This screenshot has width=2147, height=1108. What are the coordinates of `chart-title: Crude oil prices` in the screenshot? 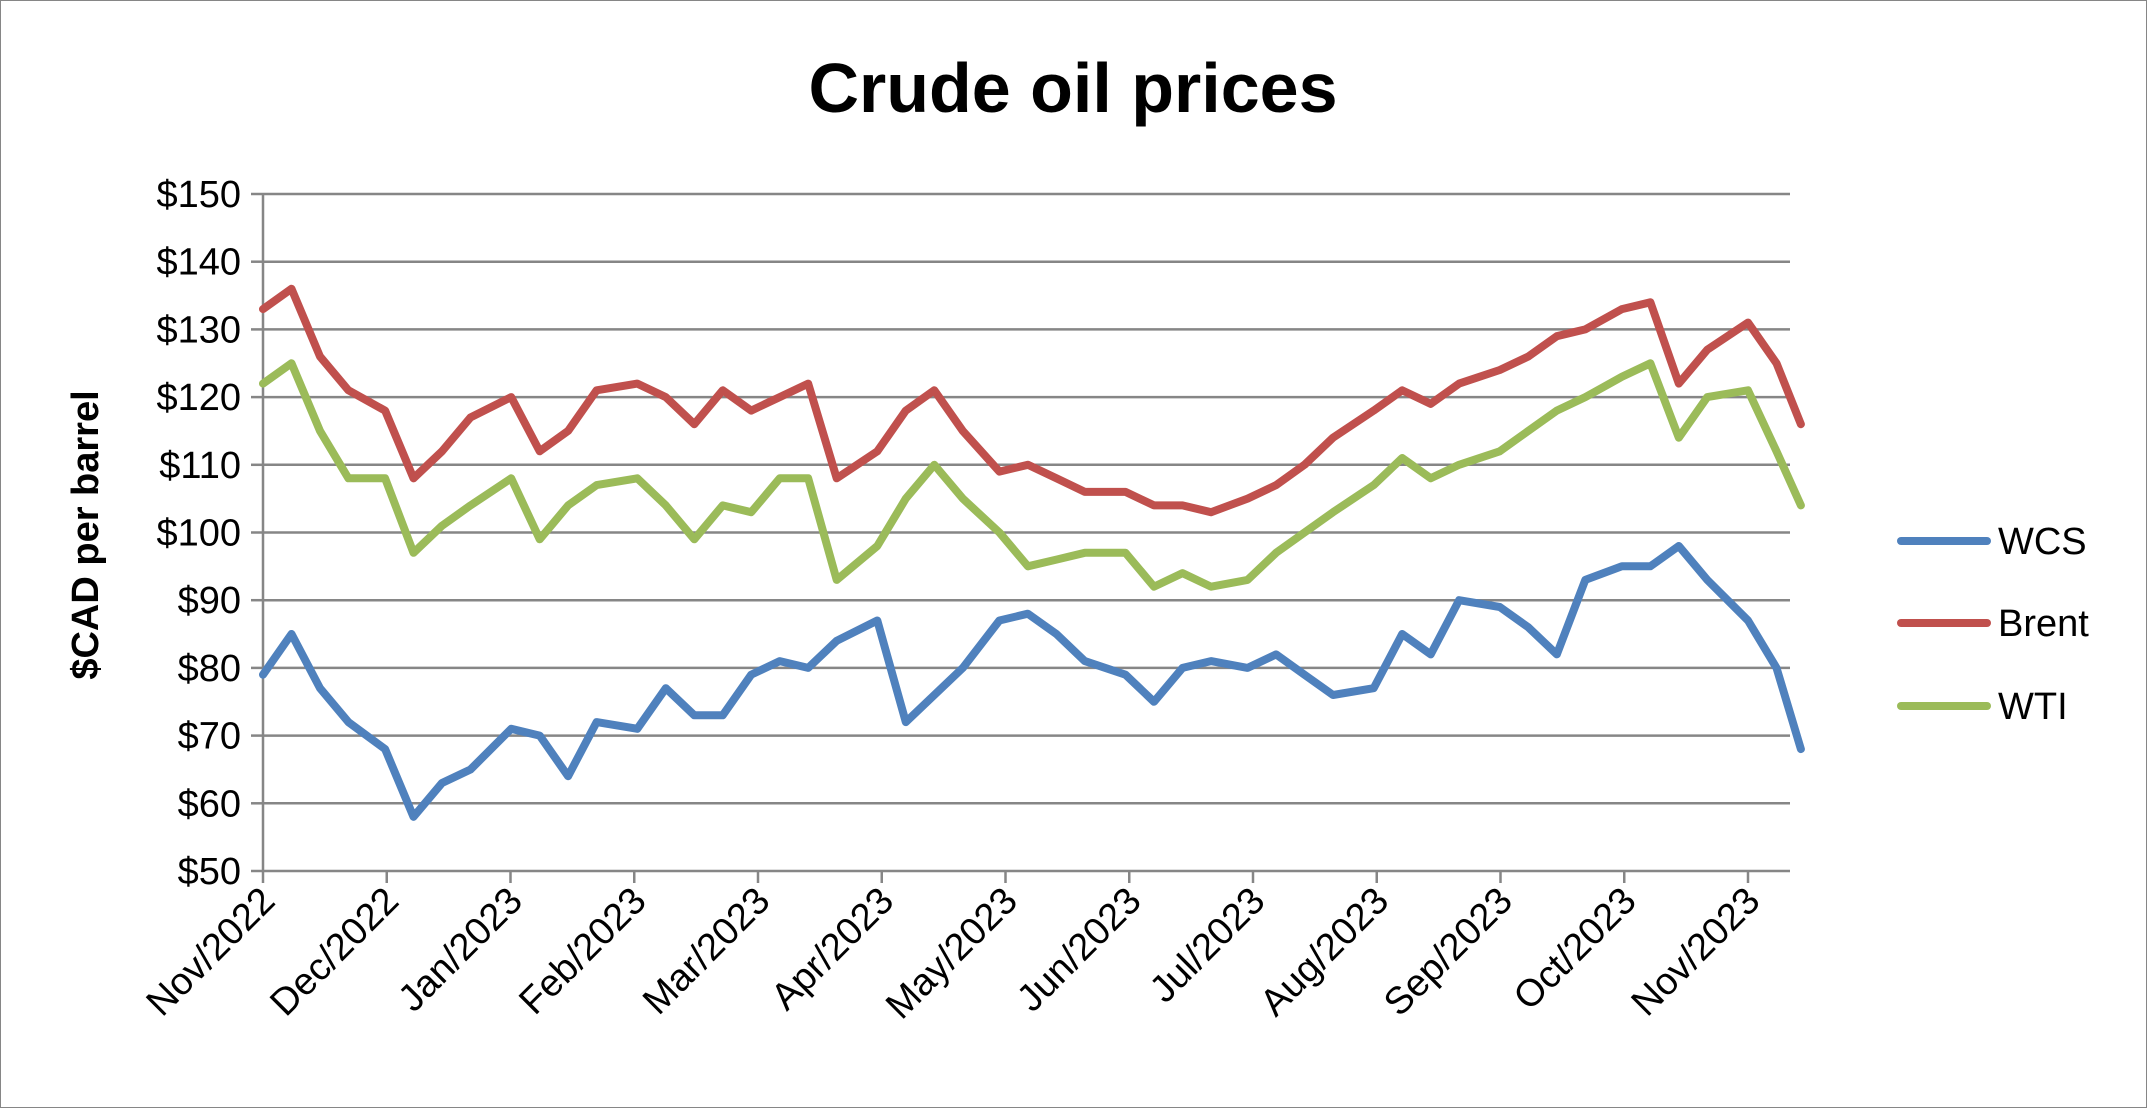 It's located at (1072, 88).